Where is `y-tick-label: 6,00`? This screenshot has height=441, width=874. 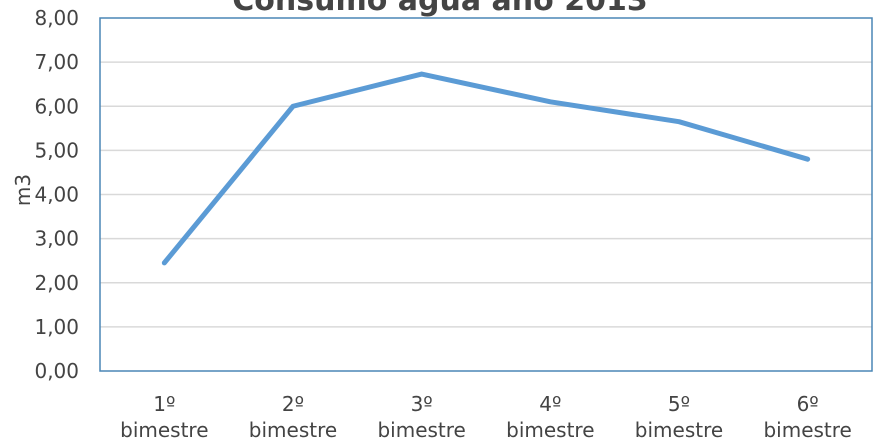
y-tick-label: 6,00 is located at coordinates (56, 106).